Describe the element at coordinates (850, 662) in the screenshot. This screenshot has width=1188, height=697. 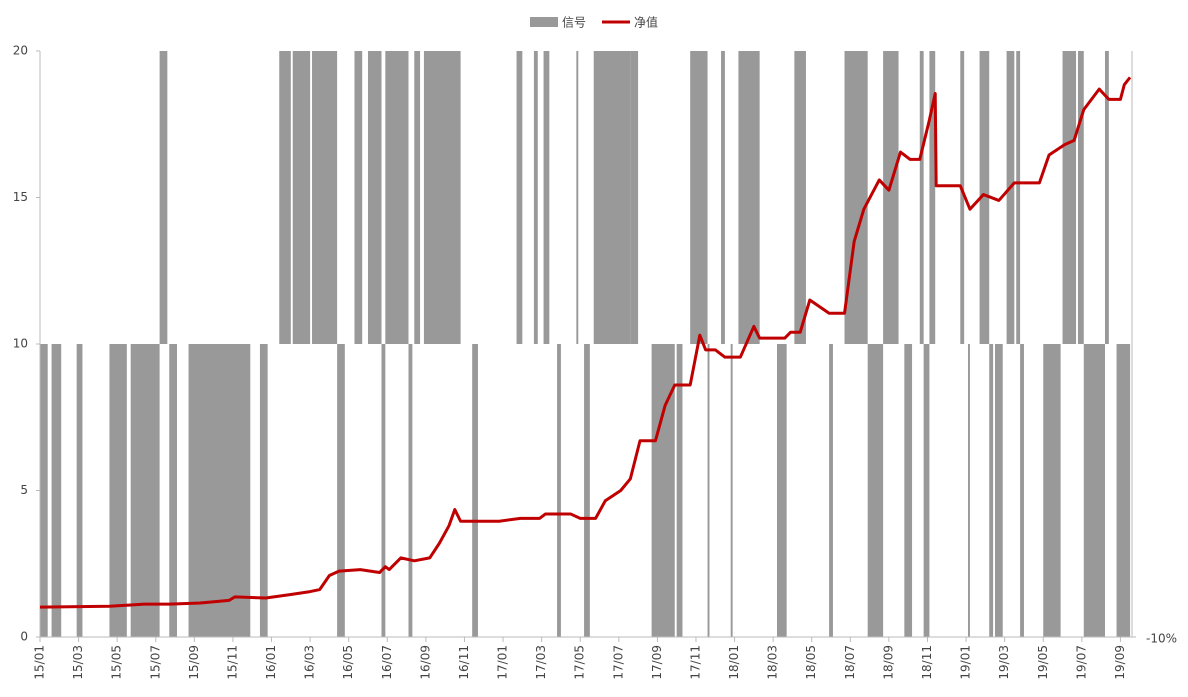
I see `x-tick-label: 18/07` at that location.